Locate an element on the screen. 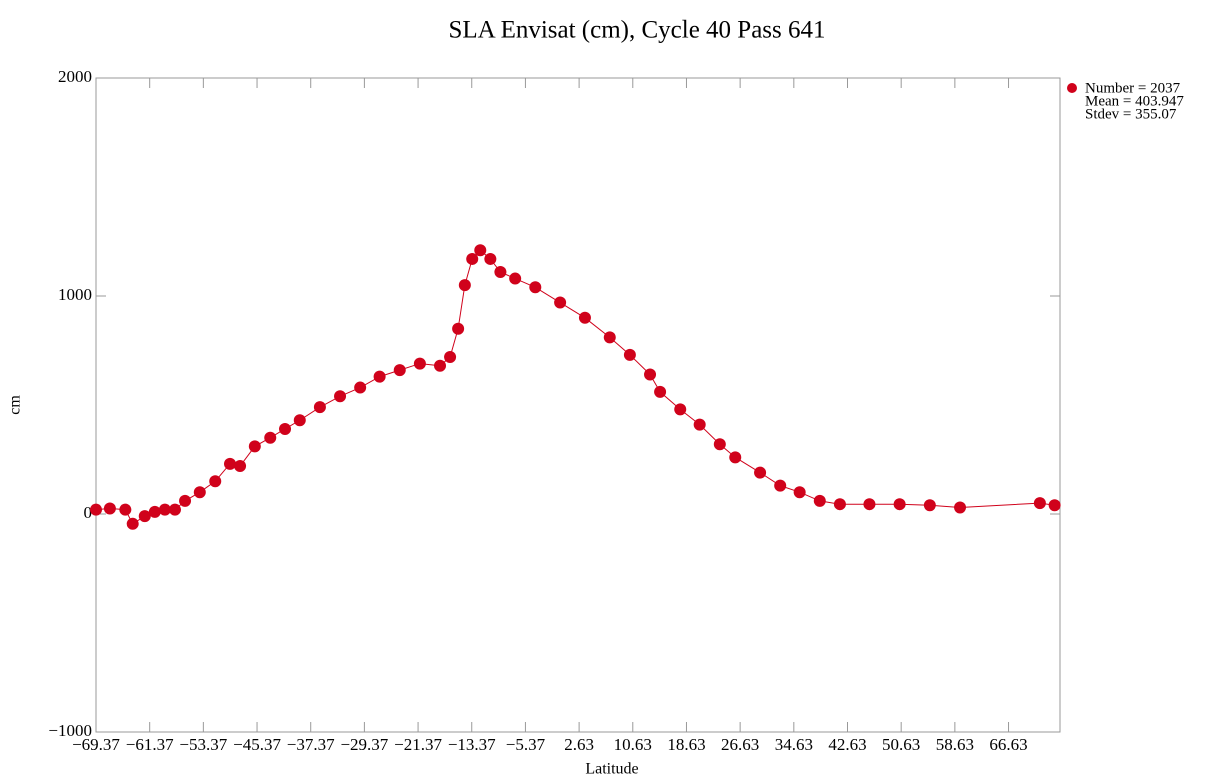 The width and height of the screenshot is (1224, 778). x-tick-label: −61.37 is located at coordinates (150, 744).